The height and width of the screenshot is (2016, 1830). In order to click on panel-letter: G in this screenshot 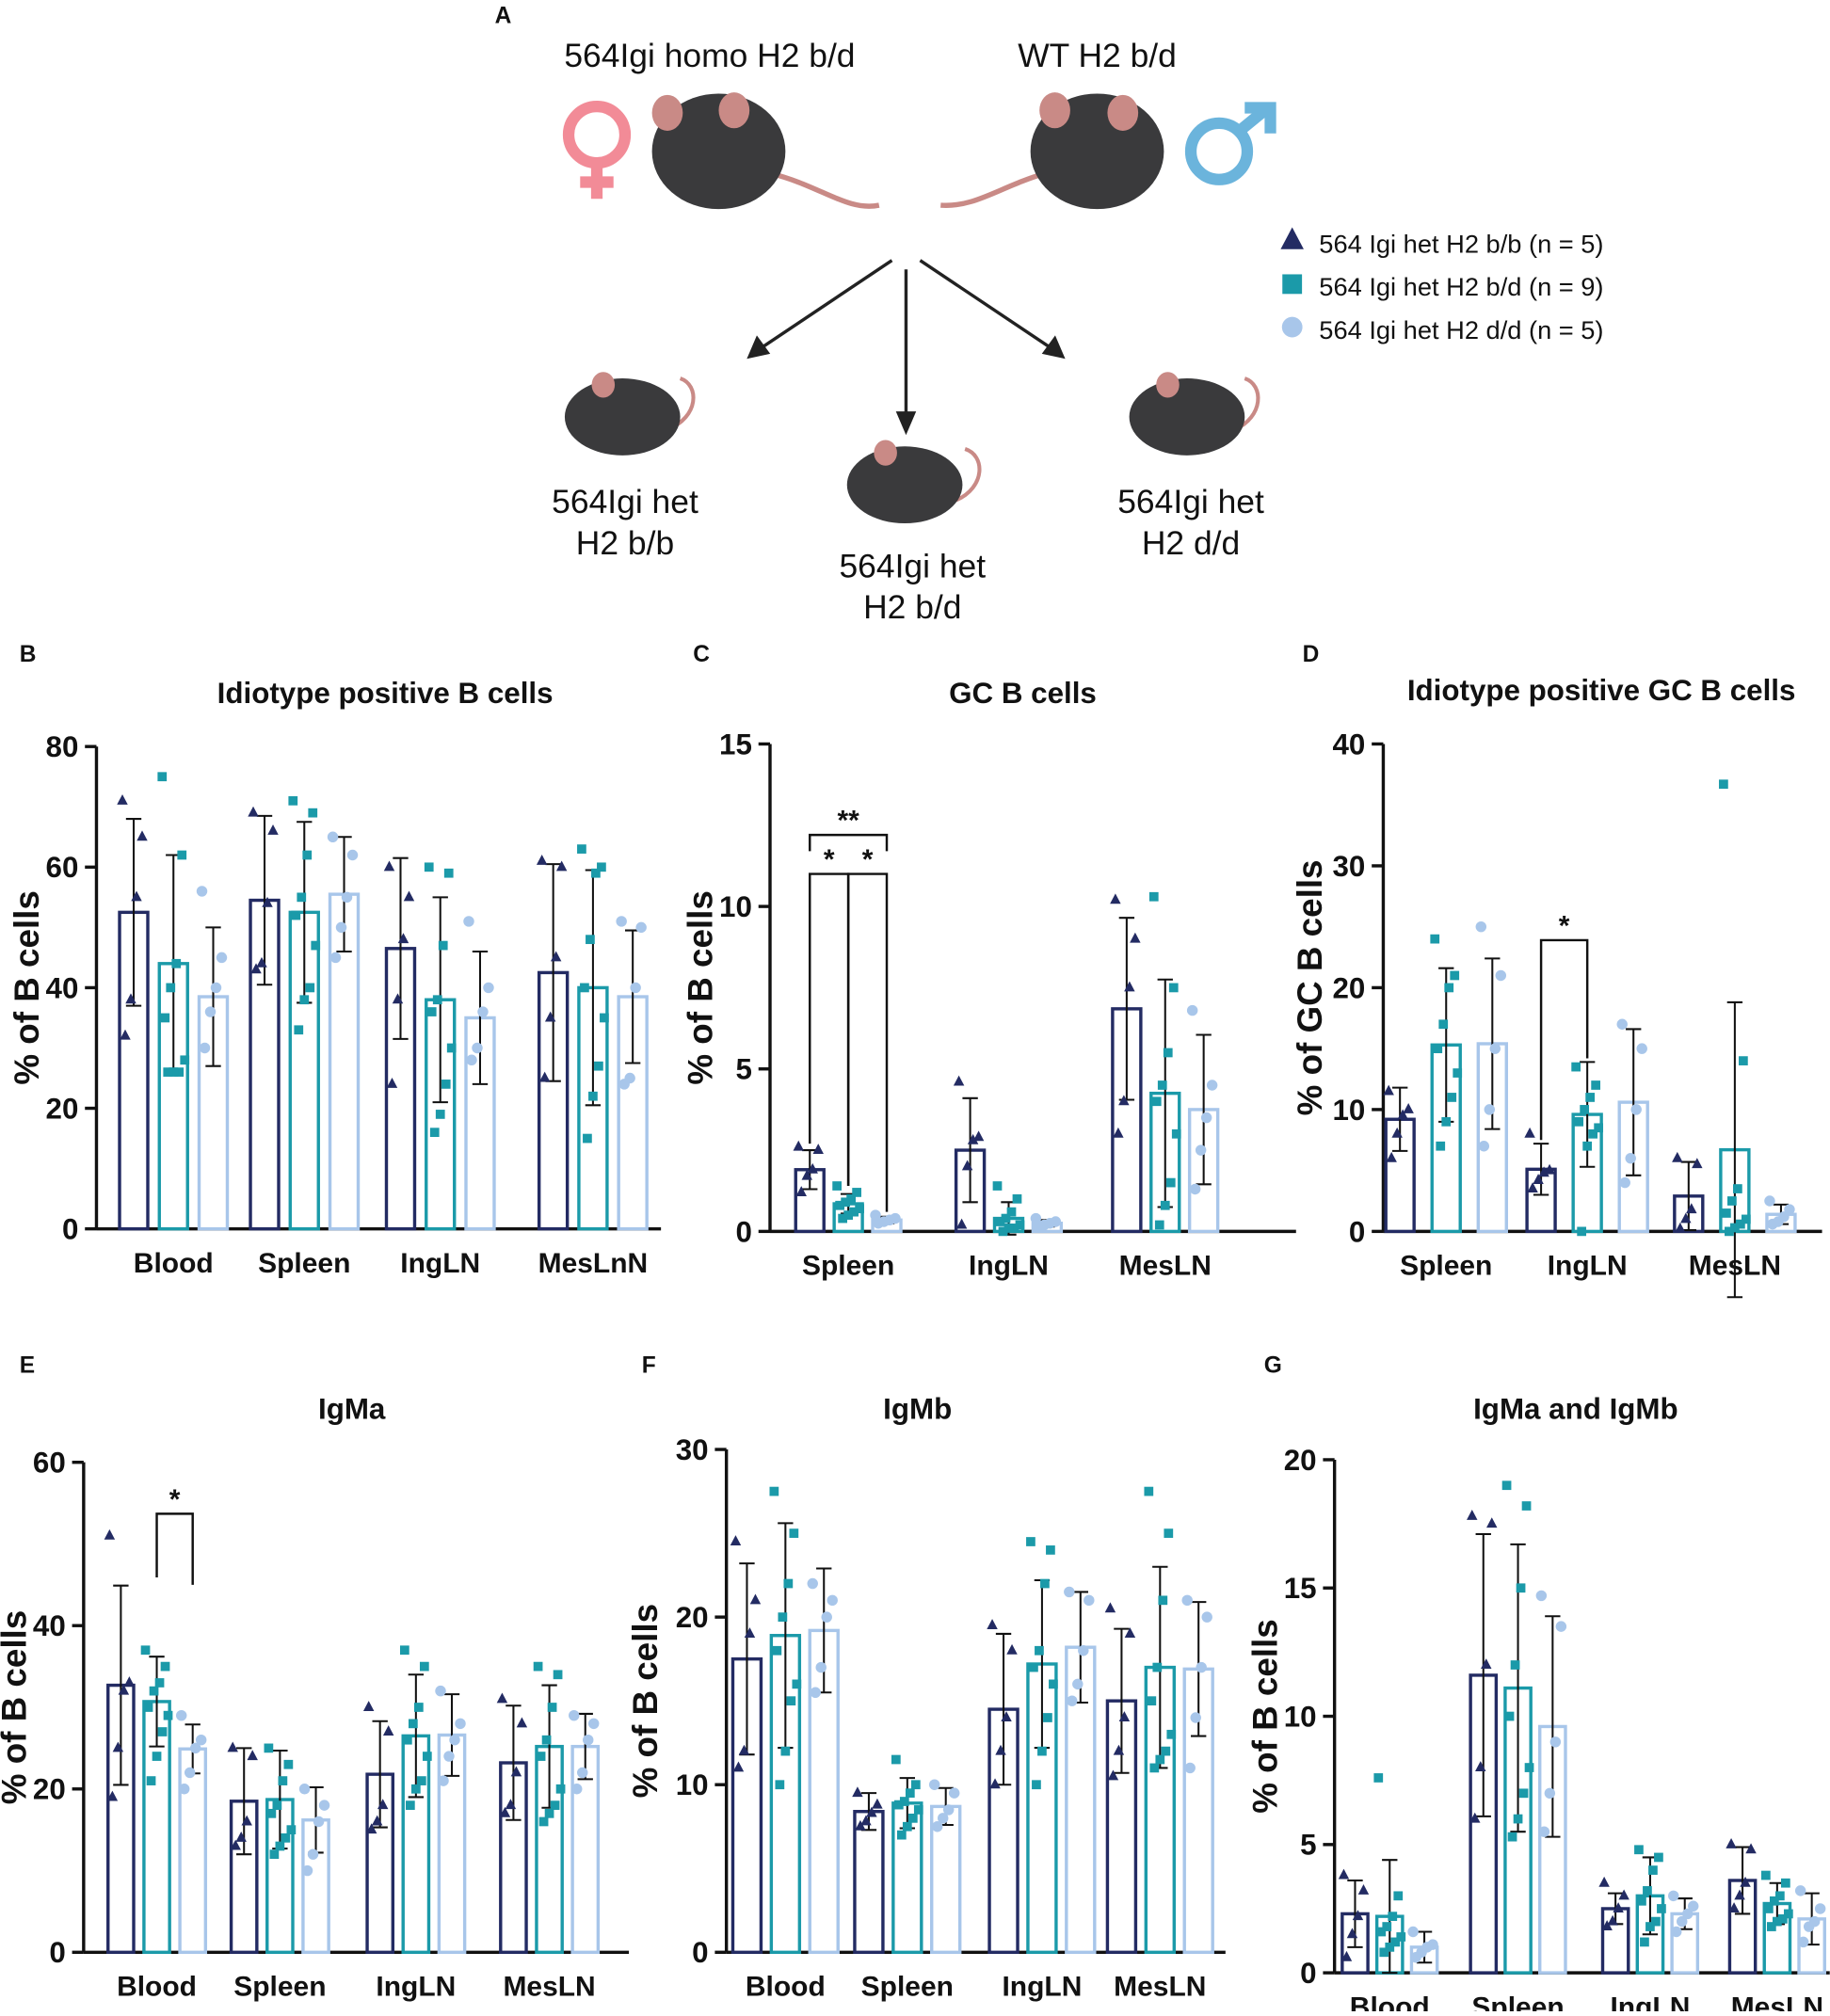, I will do `click(1273, 1365)`.